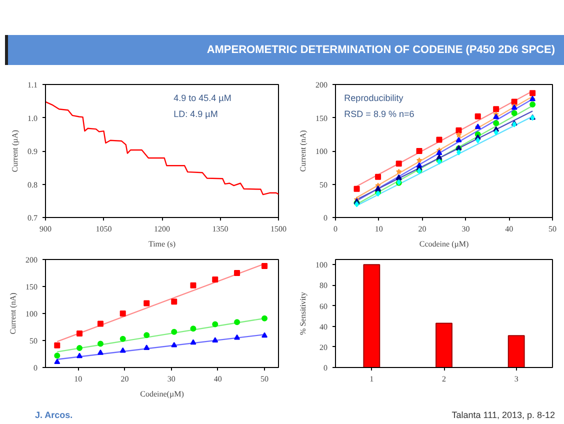  I want to click on x-tick-label: 0, so click(336, 229).